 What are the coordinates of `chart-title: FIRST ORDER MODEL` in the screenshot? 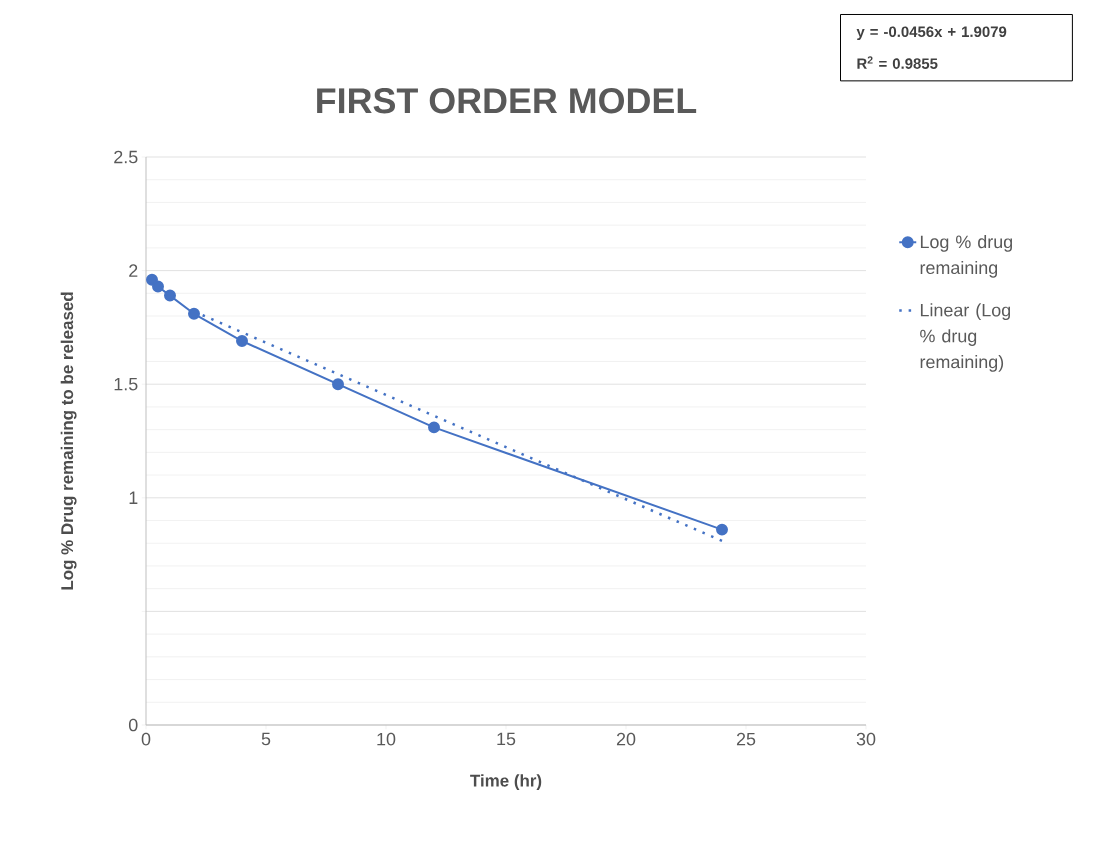 It's located at (507, 101).